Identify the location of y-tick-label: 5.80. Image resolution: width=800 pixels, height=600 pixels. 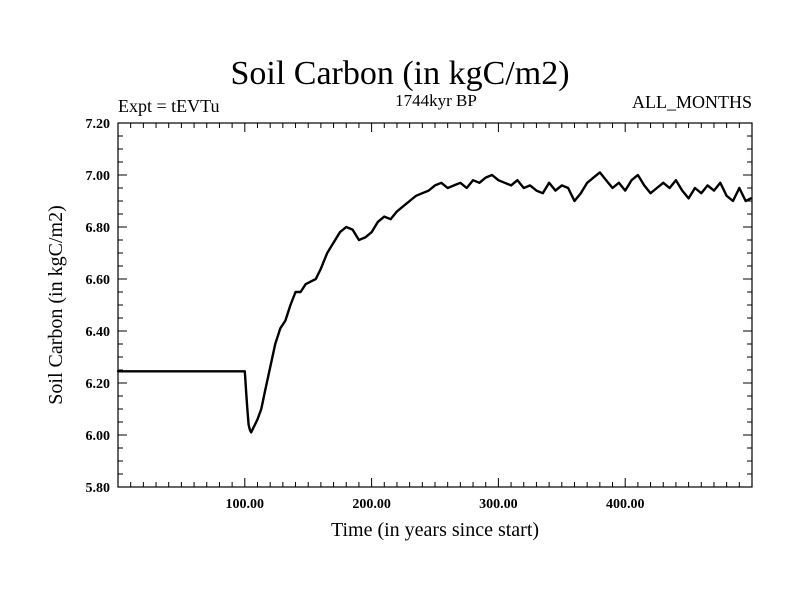
(98, 488).